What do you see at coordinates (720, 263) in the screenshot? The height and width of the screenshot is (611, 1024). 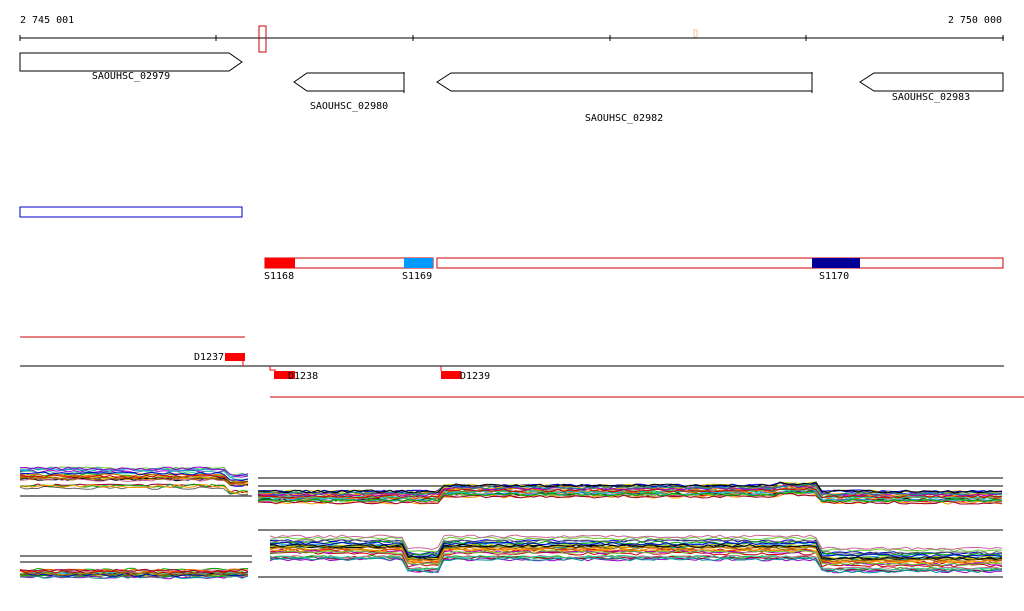 I see `segment-outline-right` at bounding box center [720, 263].